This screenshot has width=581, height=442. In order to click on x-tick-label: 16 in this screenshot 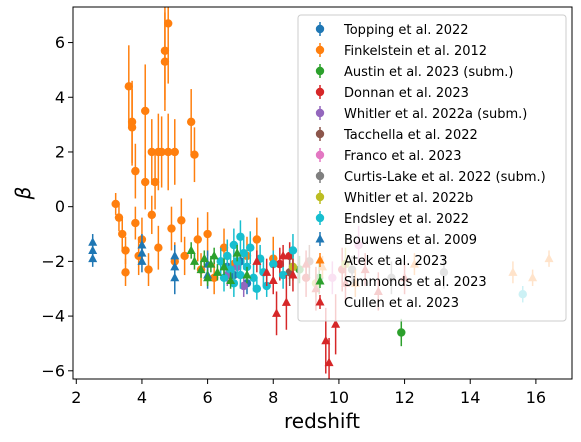, I will do `click(536, 397)`.